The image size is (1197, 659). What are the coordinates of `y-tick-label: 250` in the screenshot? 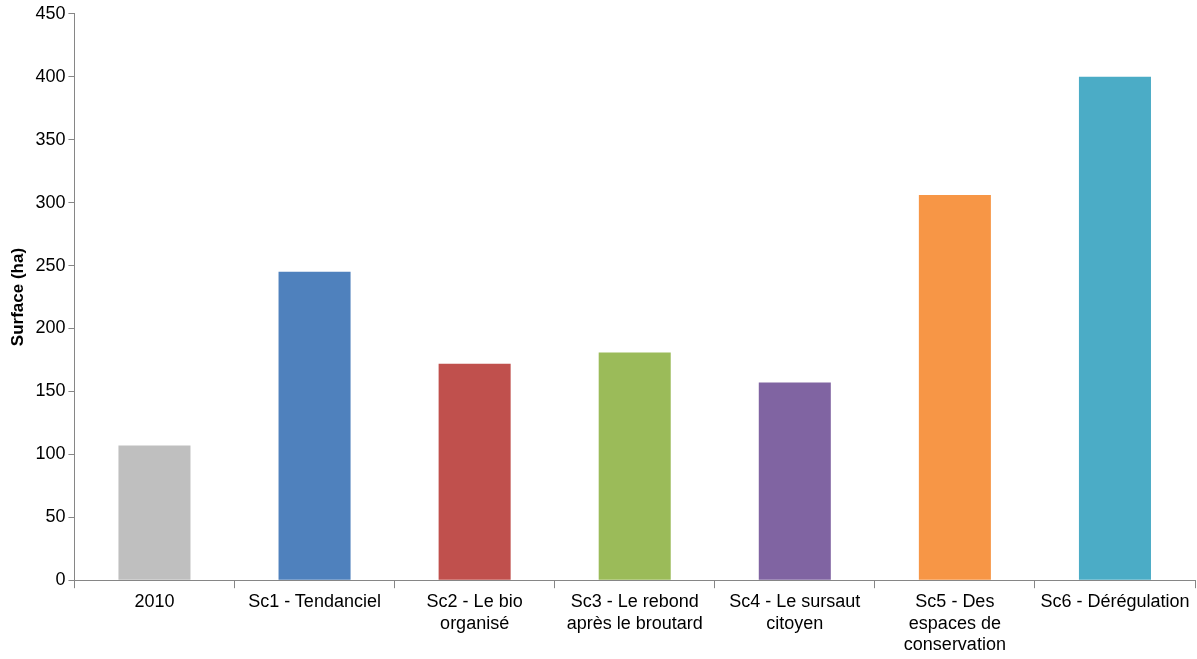 It's located at (50, 264).